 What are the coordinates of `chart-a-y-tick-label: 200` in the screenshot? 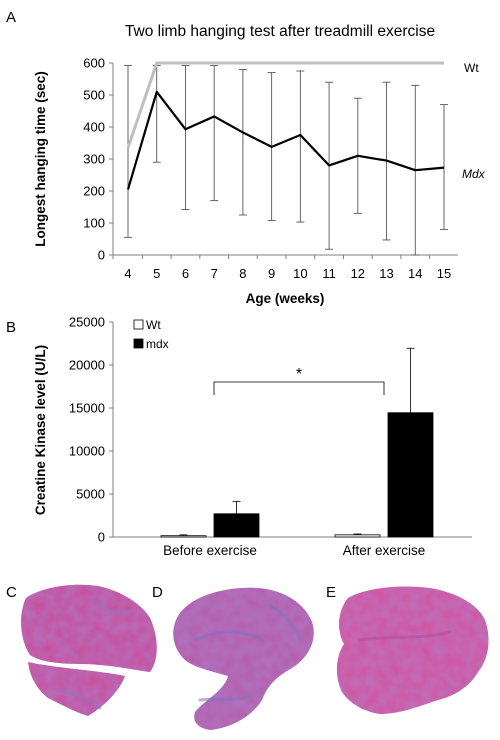 It's located at (94, 191).